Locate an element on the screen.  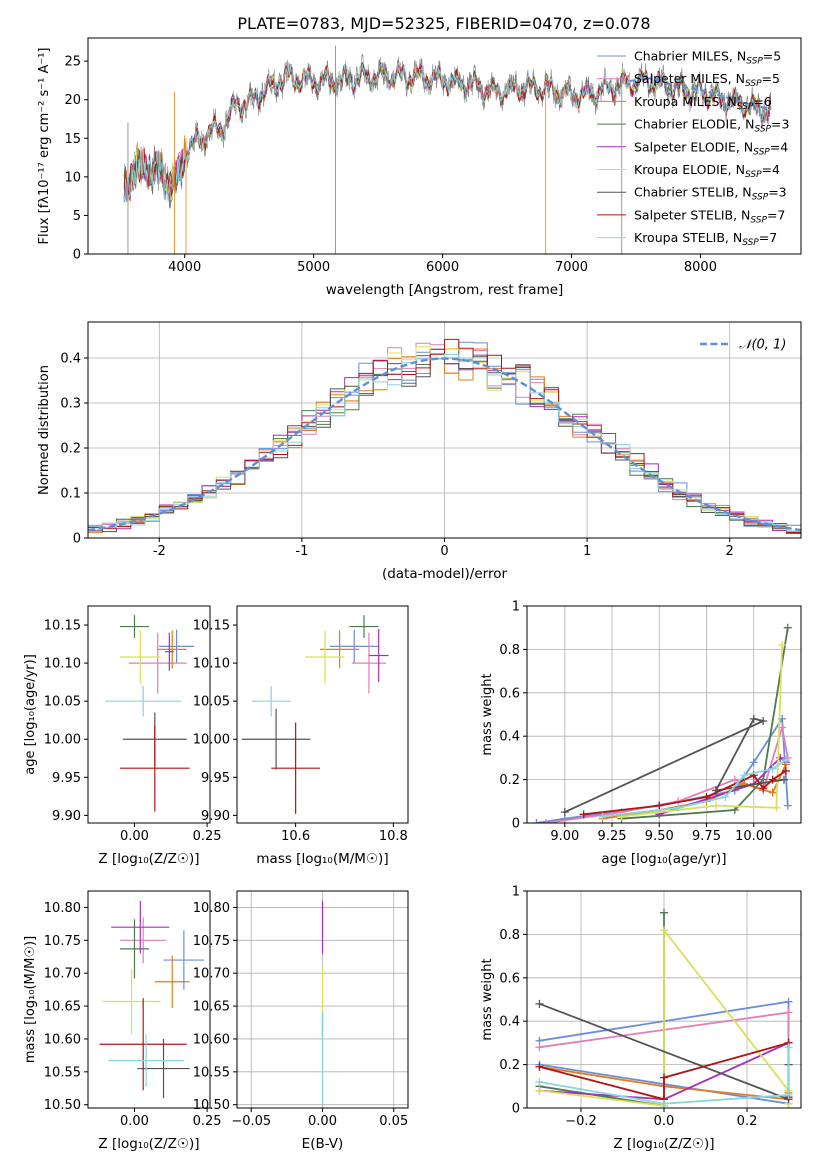
y-tick-label: 10.60 is located at coordinates (211, 1039).